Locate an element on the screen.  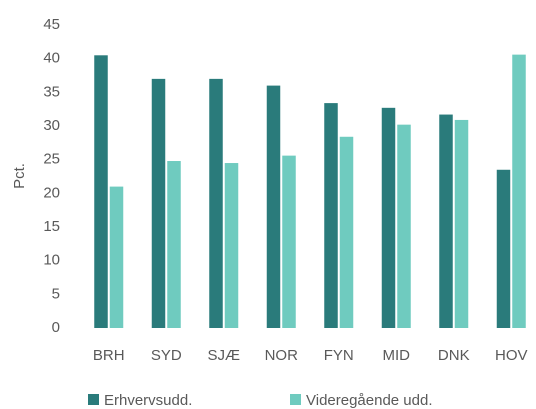
y-tick-label: 20 is located at coordinates (51, 192).